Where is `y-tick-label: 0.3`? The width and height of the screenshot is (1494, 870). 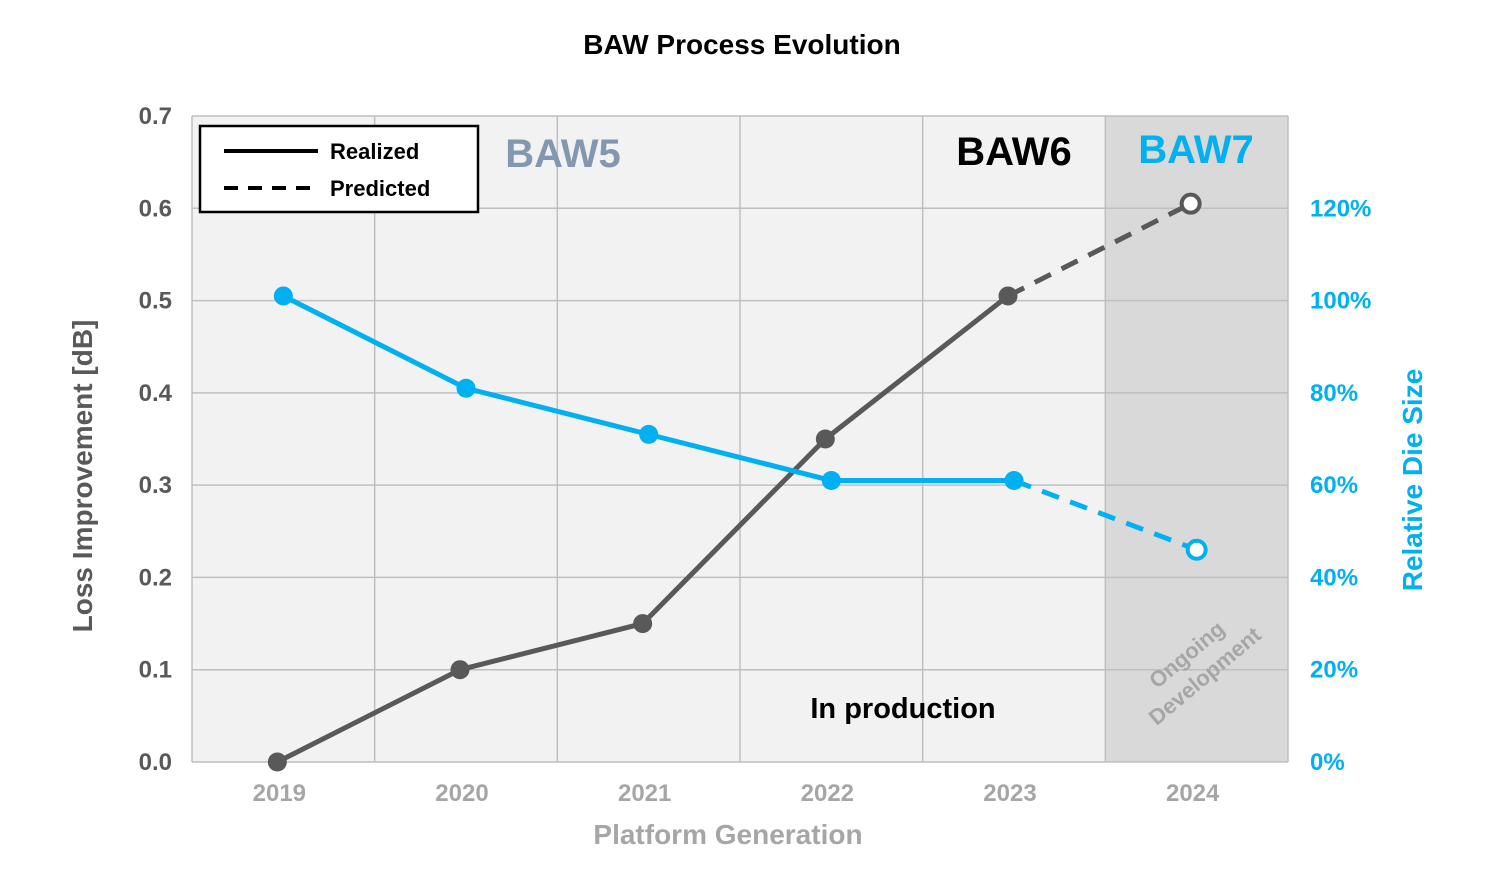 y-tick-label: 0.3 is located at coordinates (155, 485).